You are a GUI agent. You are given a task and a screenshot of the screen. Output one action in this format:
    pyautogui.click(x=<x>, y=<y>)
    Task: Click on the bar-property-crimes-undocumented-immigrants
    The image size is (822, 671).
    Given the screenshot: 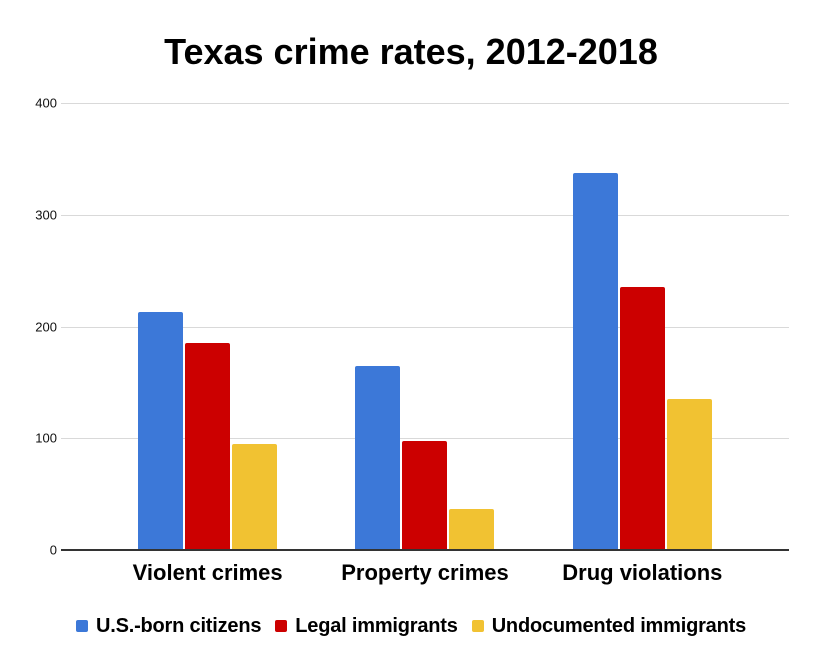 What is the action you would take?
    pyautogui.click(x=472, y=529)
    